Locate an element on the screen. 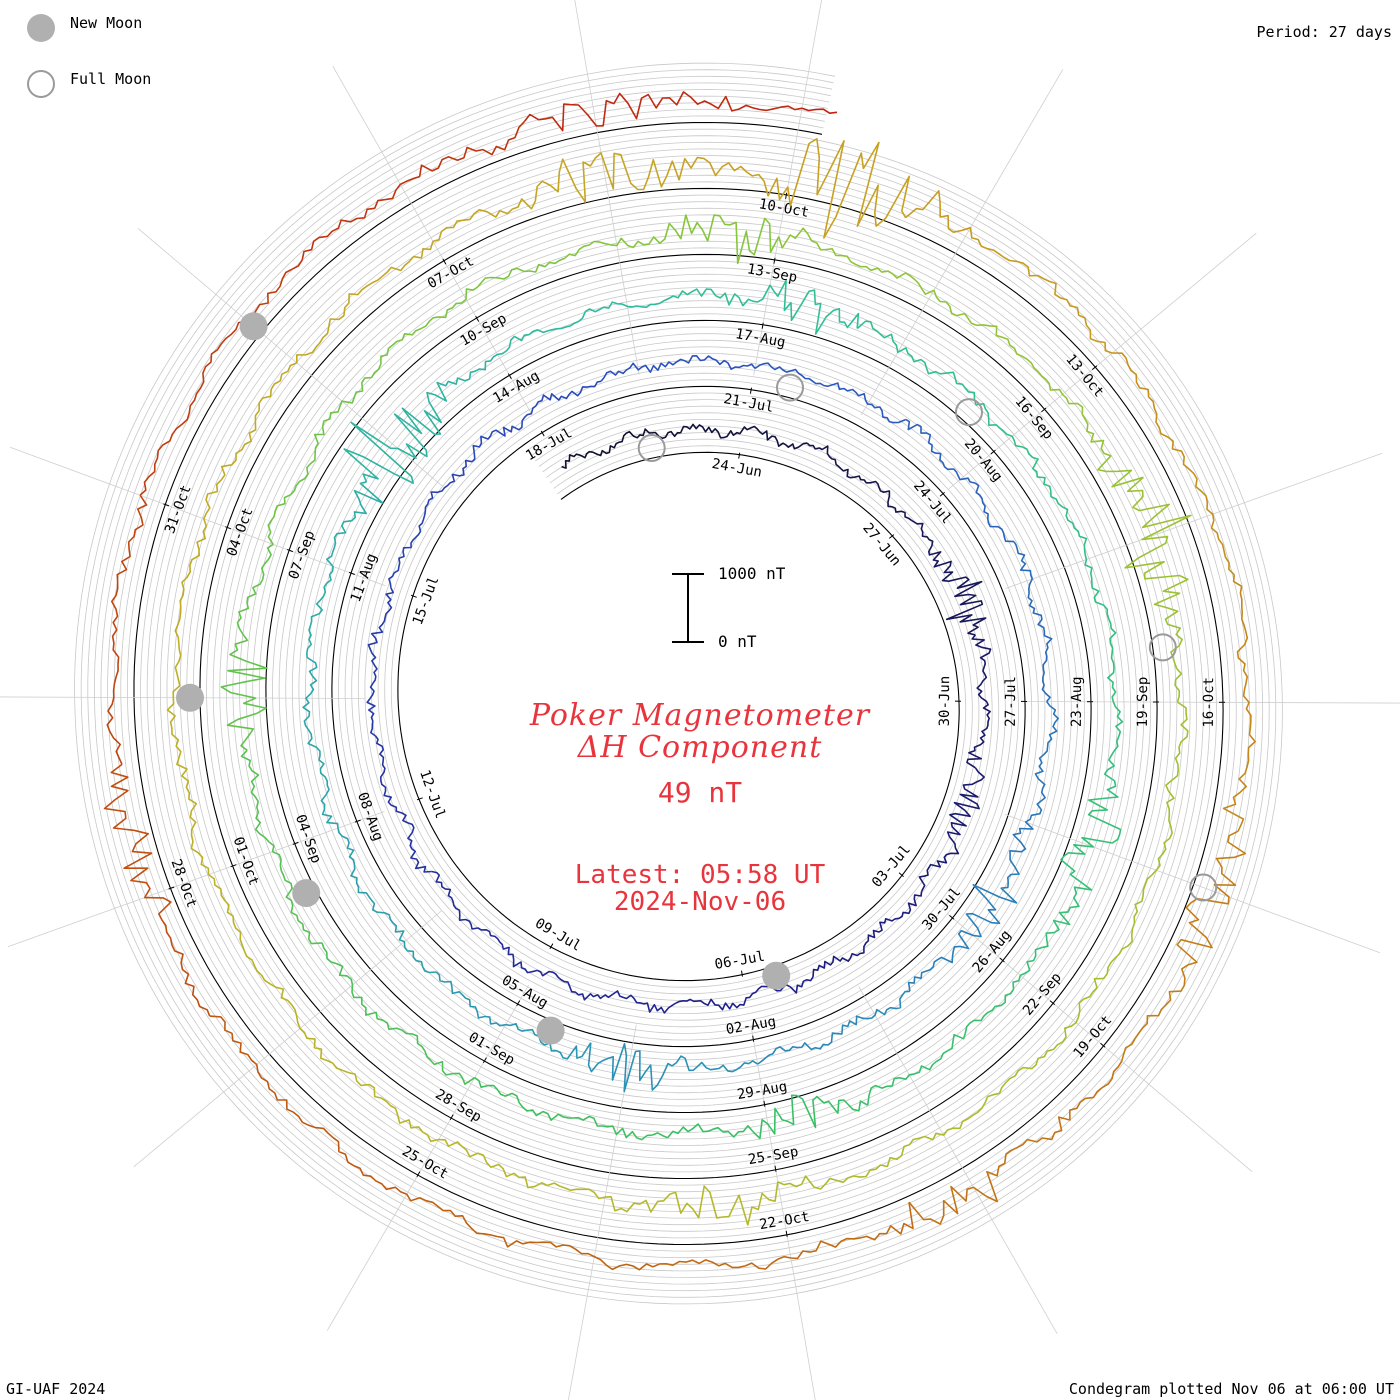 The image size is (1400, 1400). tick-label: 15-Jul is located at coordinates (426, 600).